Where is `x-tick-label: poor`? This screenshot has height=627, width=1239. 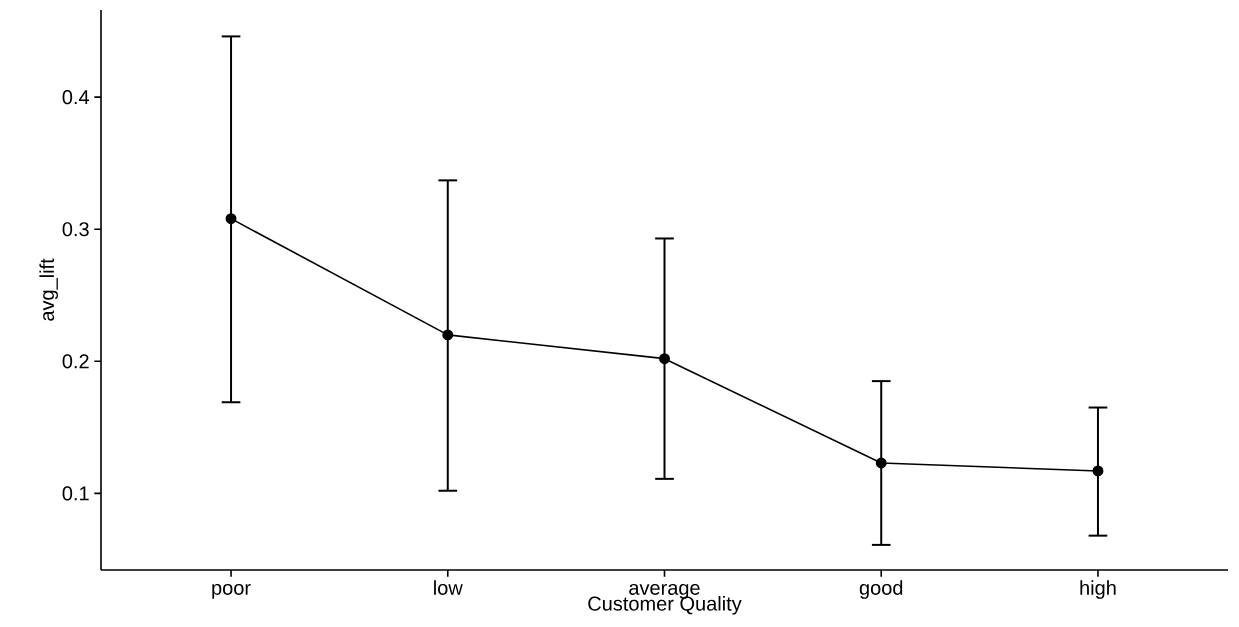 x-tick-label: poor is located at coordinates (231, 591).